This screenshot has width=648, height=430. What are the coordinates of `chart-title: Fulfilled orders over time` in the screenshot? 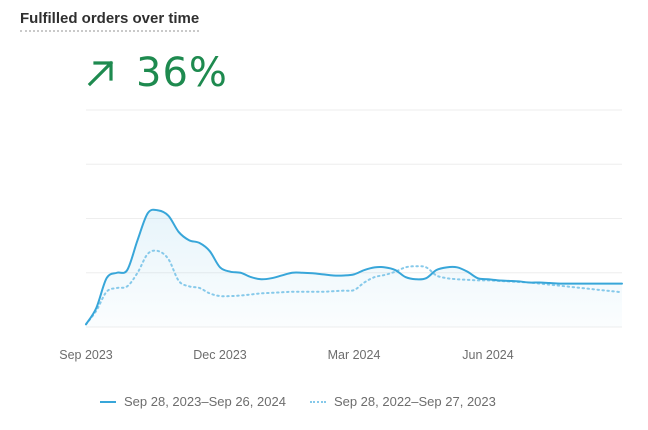 It's located at (110, 21).